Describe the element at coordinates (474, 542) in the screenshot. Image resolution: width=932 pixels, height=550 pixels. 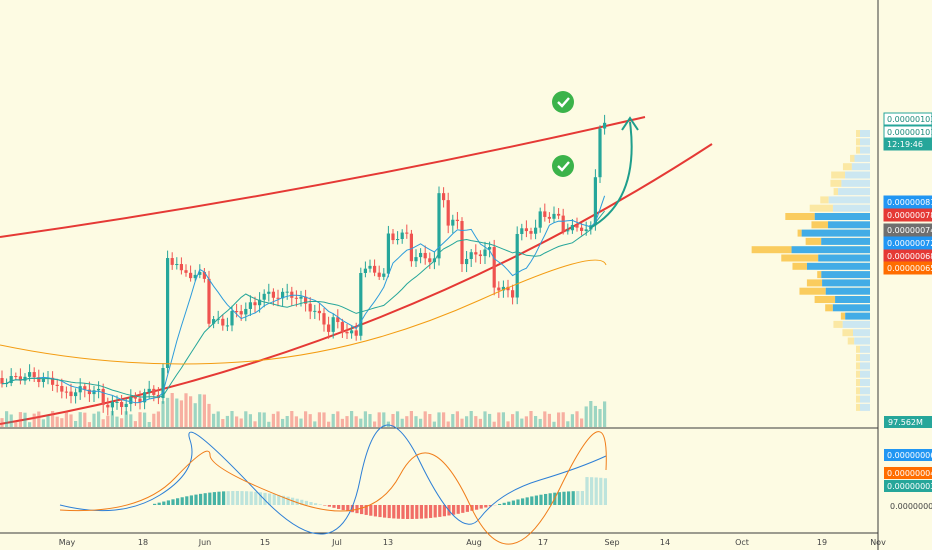
I see `time-tick-label: Aug` at that location.